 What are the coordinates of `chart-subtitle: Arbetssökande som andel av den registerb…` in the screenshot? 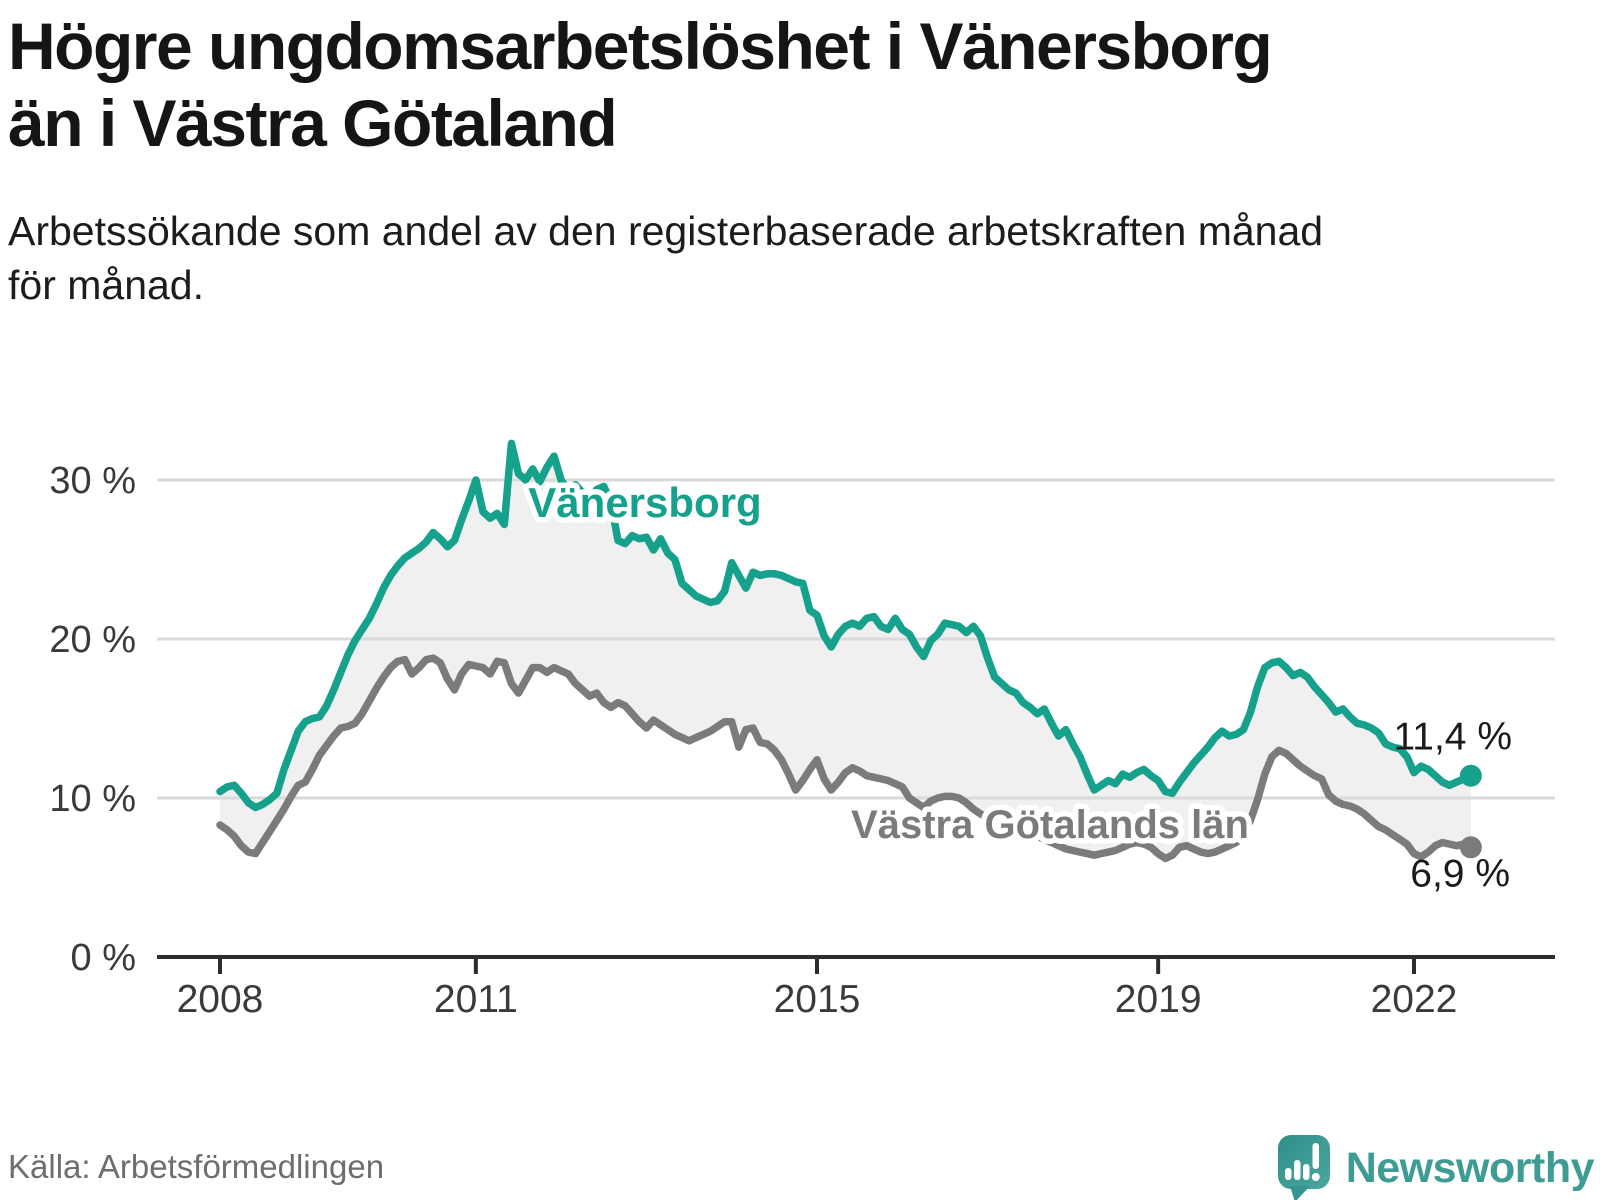 It's located at (778, 258).